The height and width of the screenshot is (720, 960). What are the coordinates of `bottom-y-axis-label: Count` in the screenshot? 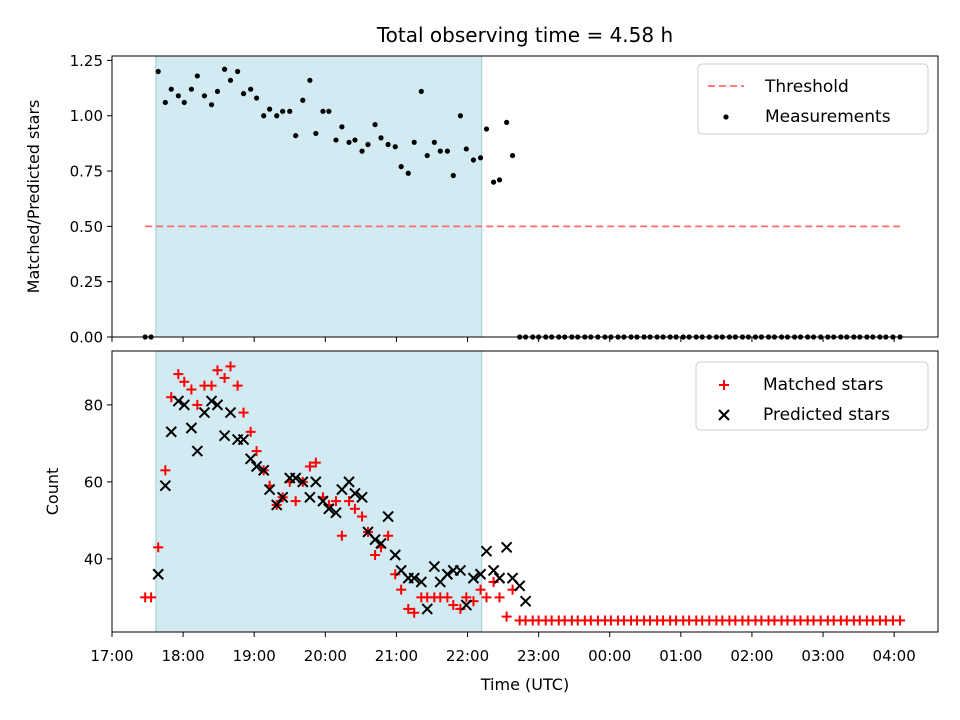 It's located at (52, 492).